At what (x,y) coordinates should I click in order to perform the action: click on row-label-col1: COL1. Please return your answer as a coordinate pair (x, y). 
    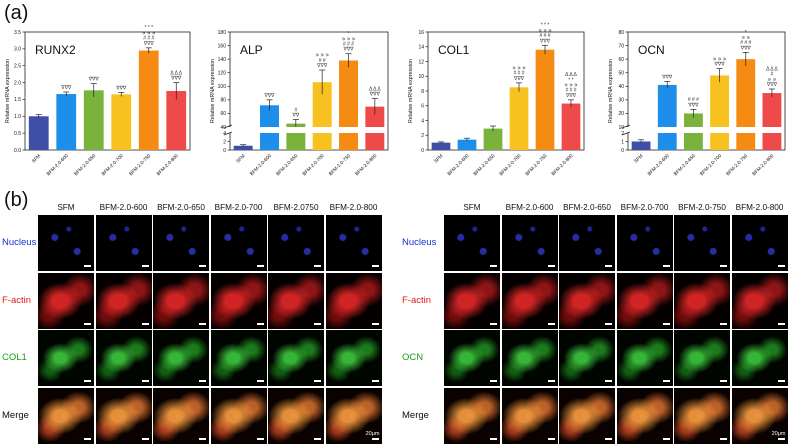
    Looking at the image, I should click on (14, 357).